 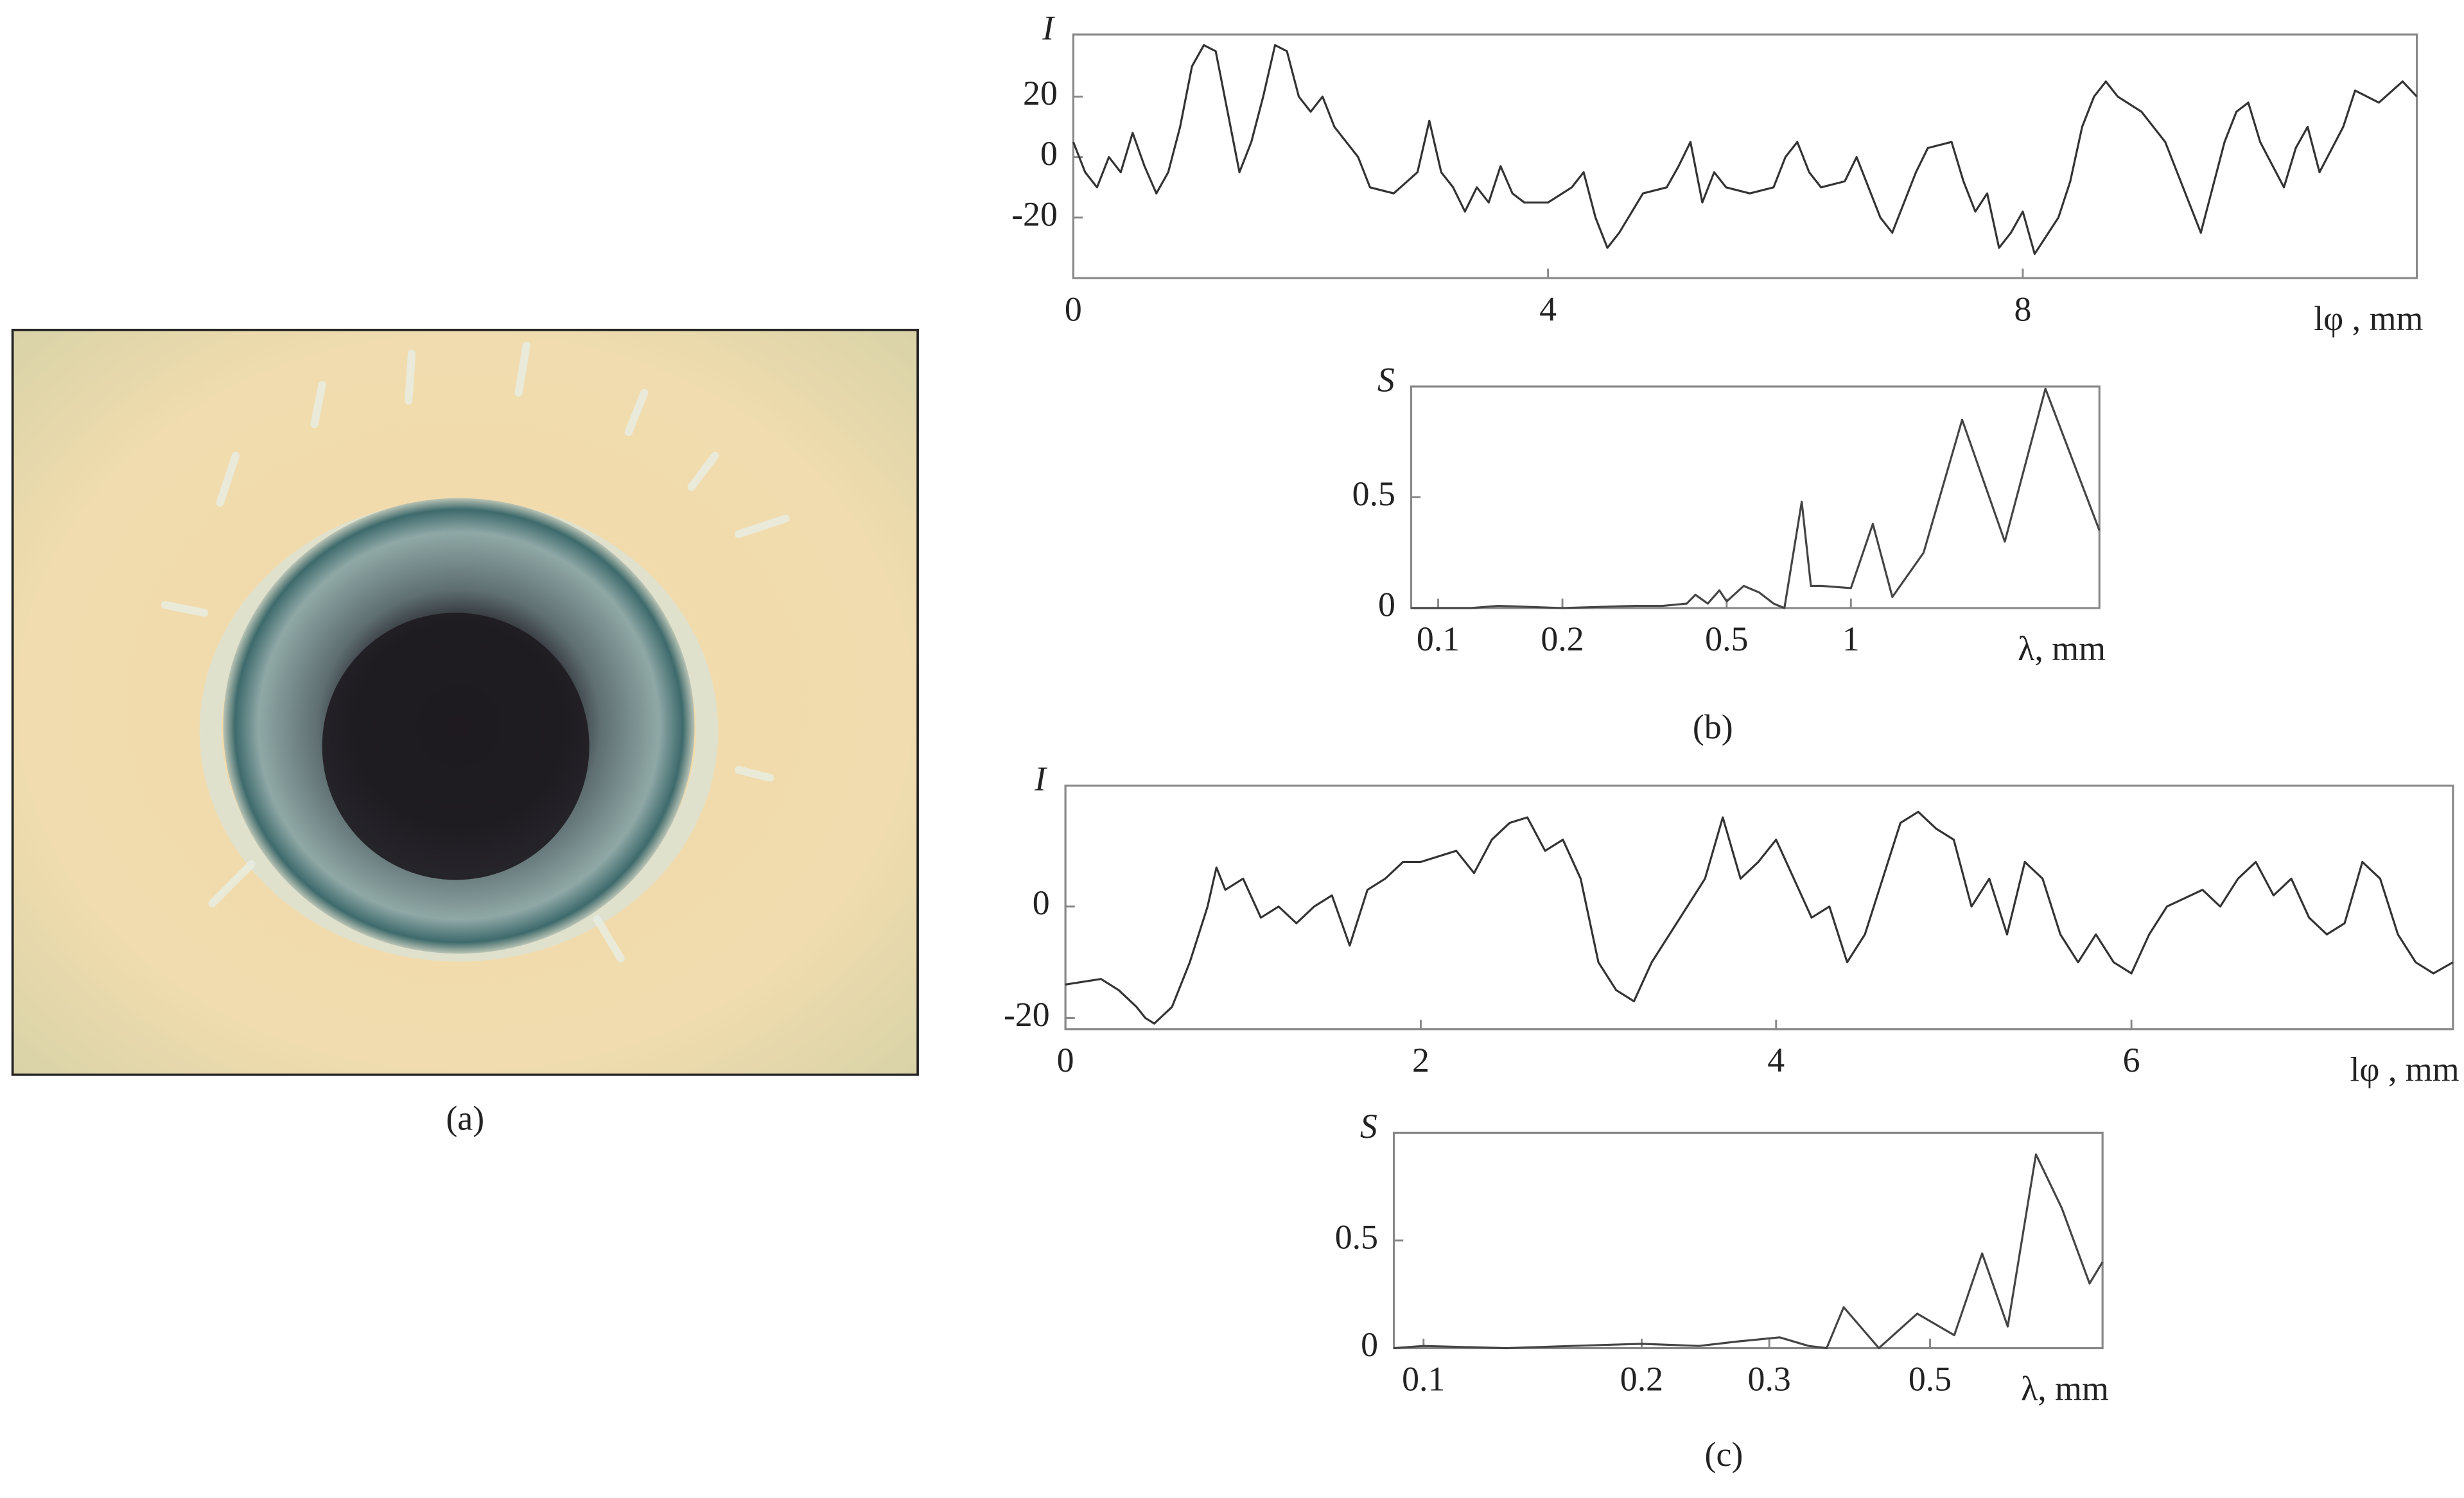 What do you see at coordinates (2023, 309) in the screenshot?
I see `x-tick-label: 8` at bounding box center [2023, 309].